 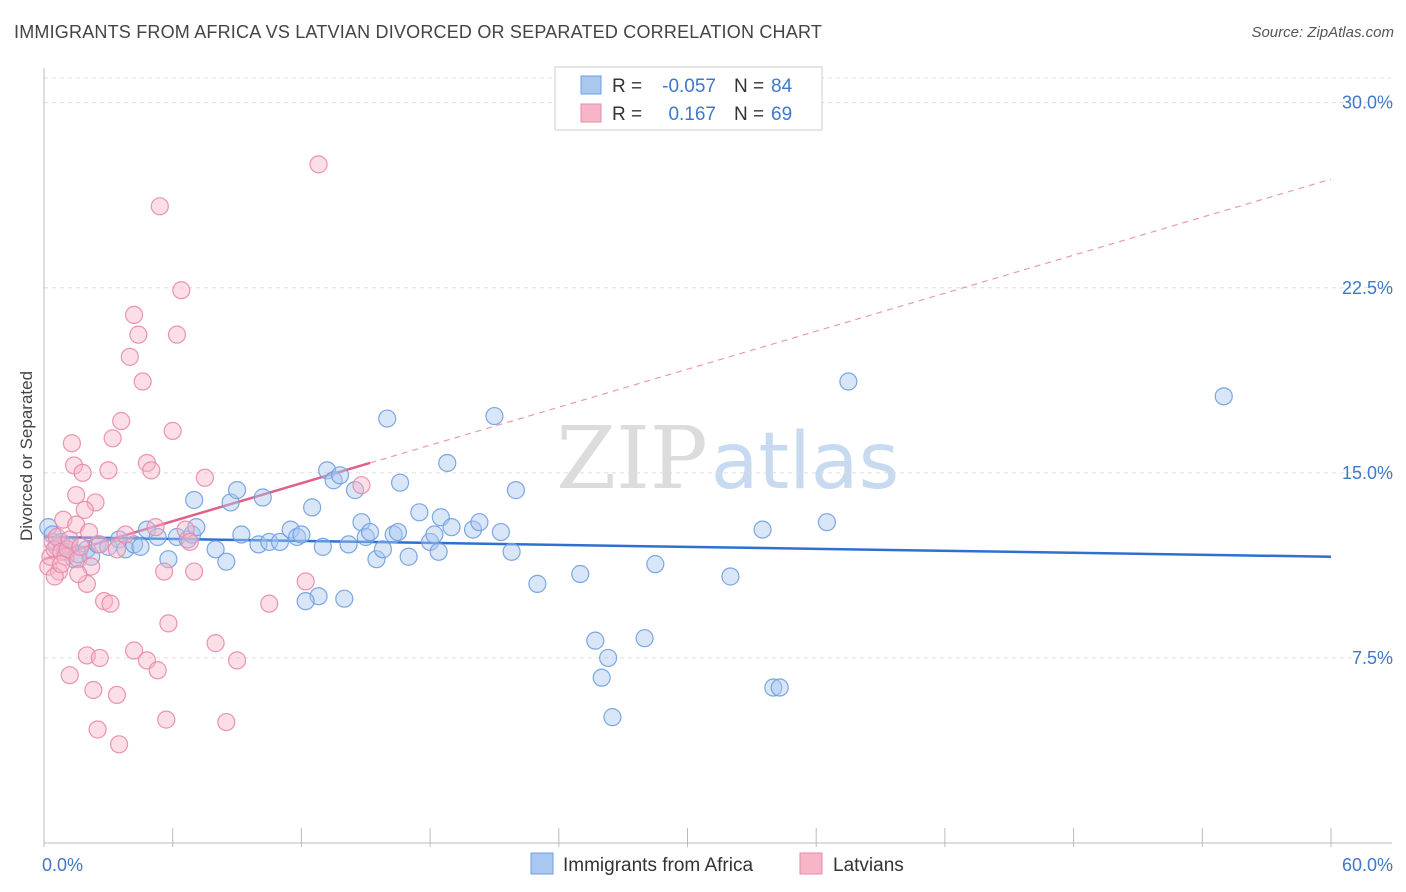 What do you see at coordinates (1367, 865) in the screenshot?
I see `x-tick-label: 60.0%` at bounding box center [1367, 865].